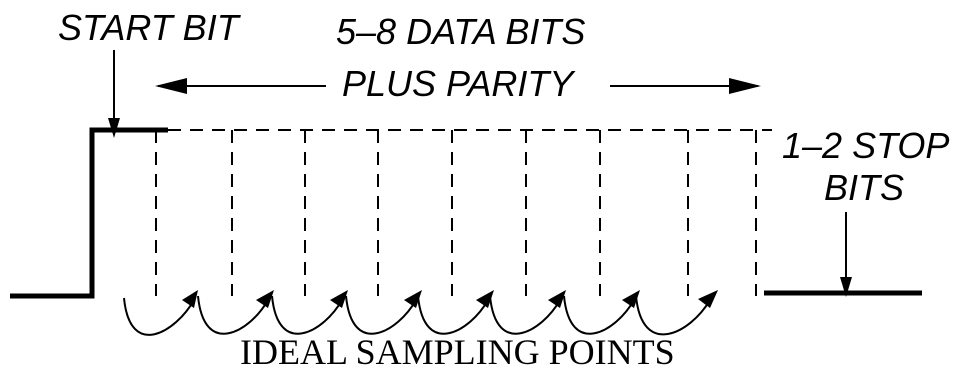 The image size is (962, 367). I want to click on data-bits-label-line1: 5–8 DATA BITS, so click(460, 31).